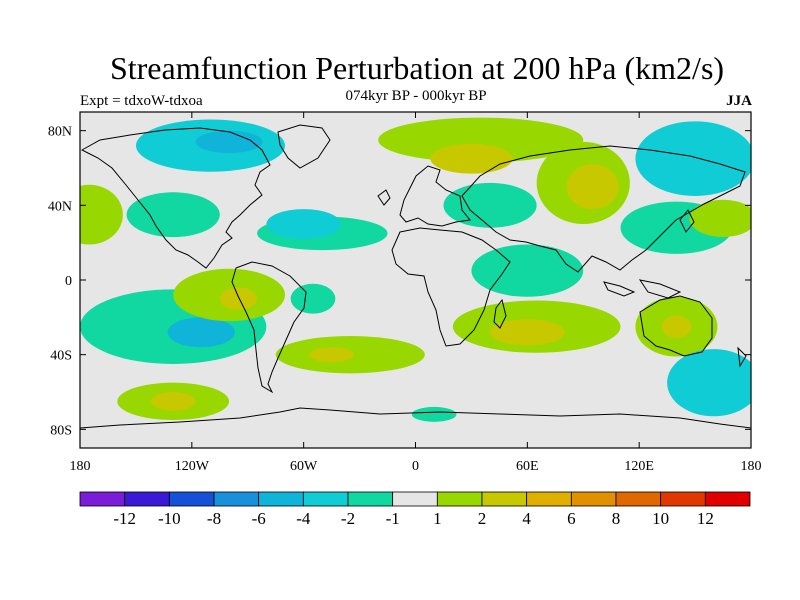 Image resolution: width=800 pixels, height=600 pixels. I want to click on colorbar-label: 12, so click(705, 518).